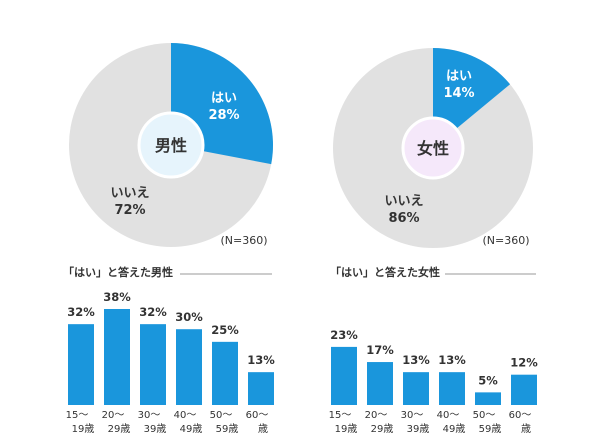 The image size is (600, 444). What do you see at coordinates (117, 297) in the screenshot?
I see `bar-value-label: 38%` at bounding box center [117, 297].